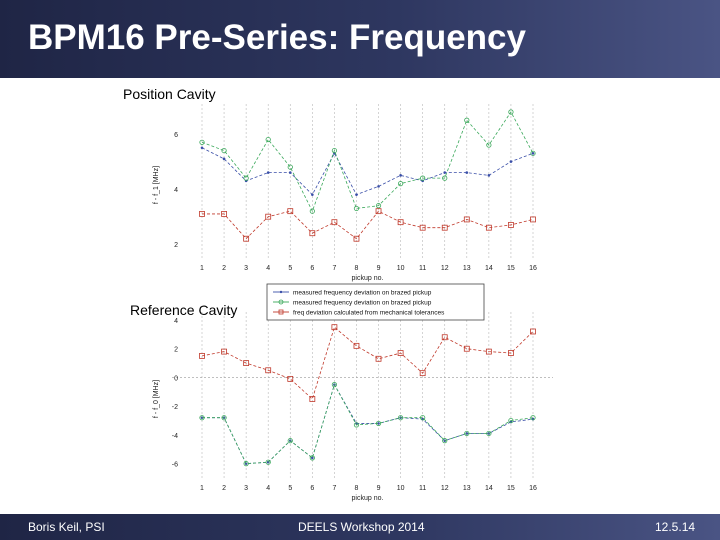 Image resolution: width=720 pixels, height=540 pixels. I want to click on chart-2-x-tick: 11, so click(422, 488).